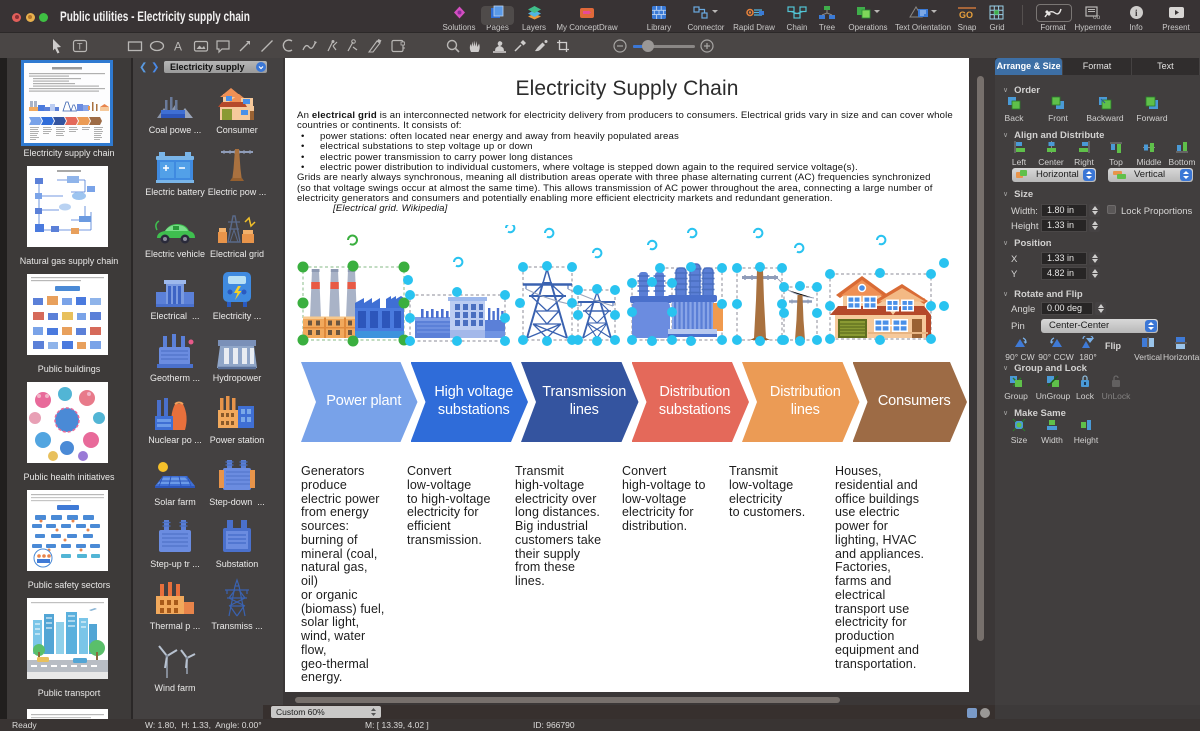 This screenshot has height=731, width=1200. I want to click on svg-text: GO, so click(966, 15).